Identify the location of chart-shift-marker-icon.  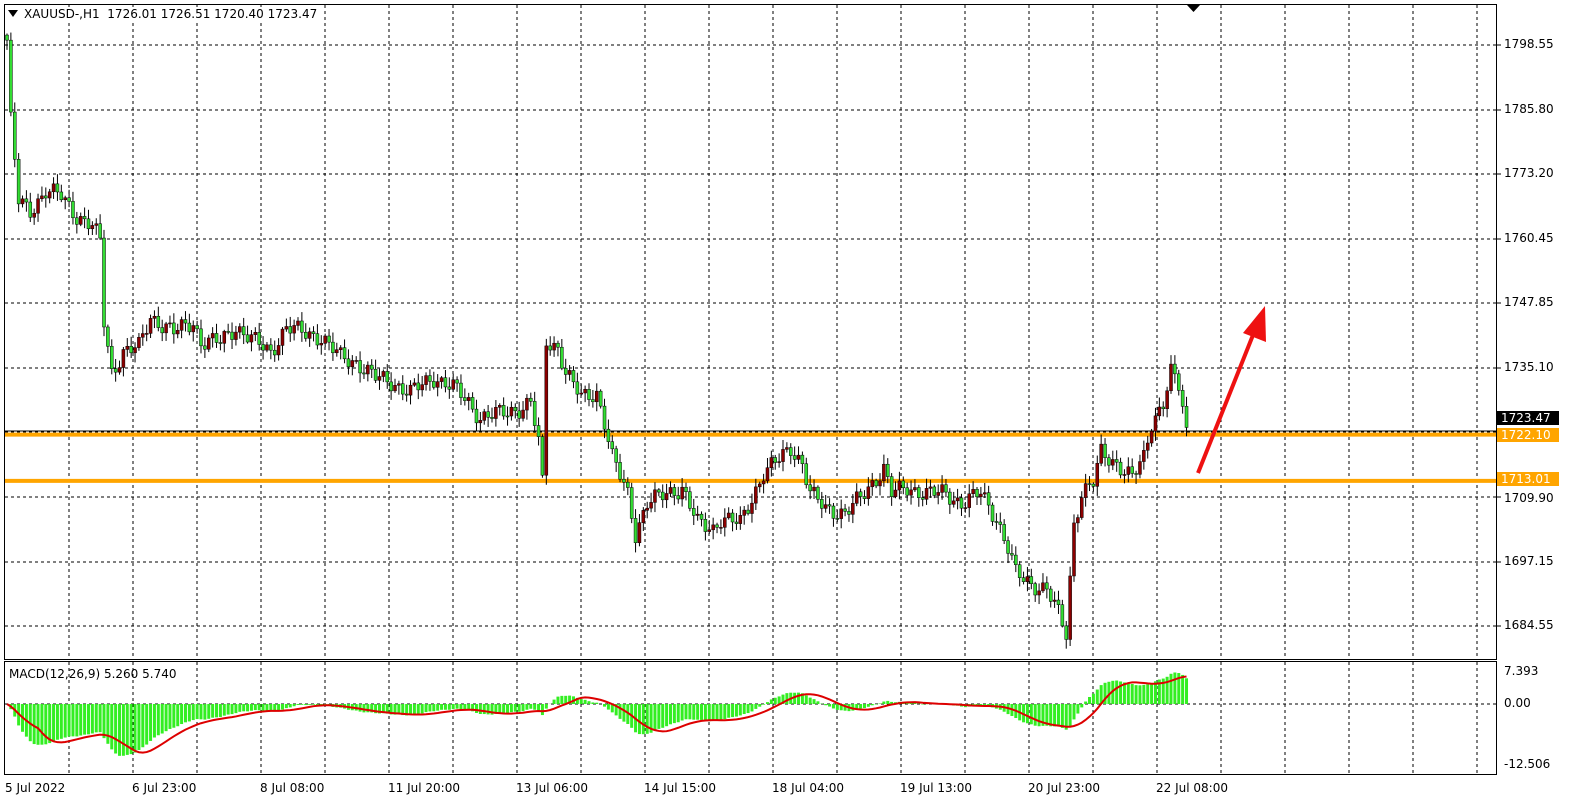
(1193, 8).